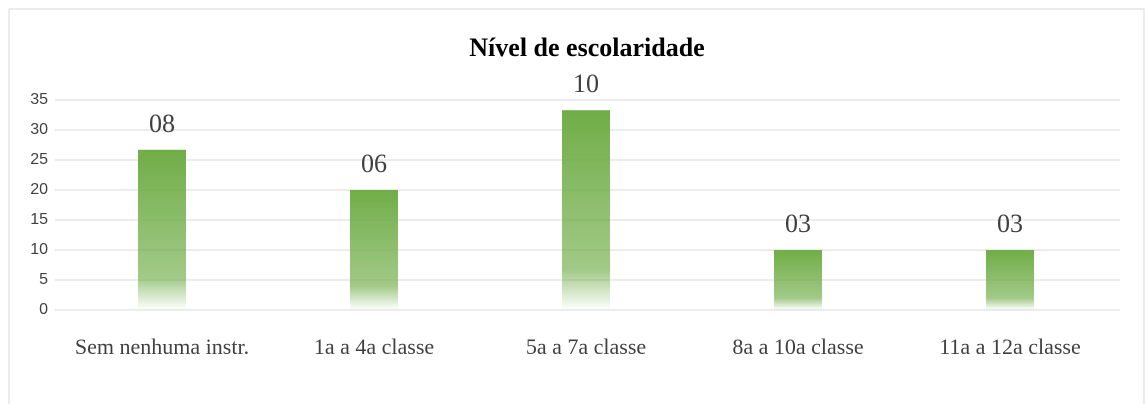 The image size is (1145, 404). I want to click on y-tick-label: 10, so click(39, 249).